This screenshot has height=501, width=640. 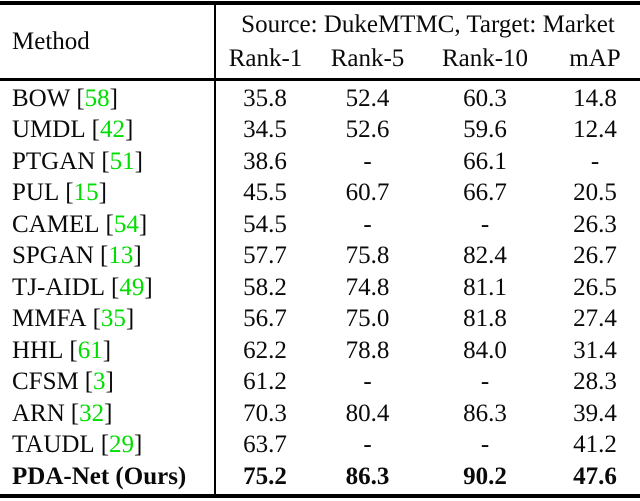 What do you see at coordinates (367, 256) in the screenshot?
I see `rank5-value: 75.8` at bounding box center [367, 256].